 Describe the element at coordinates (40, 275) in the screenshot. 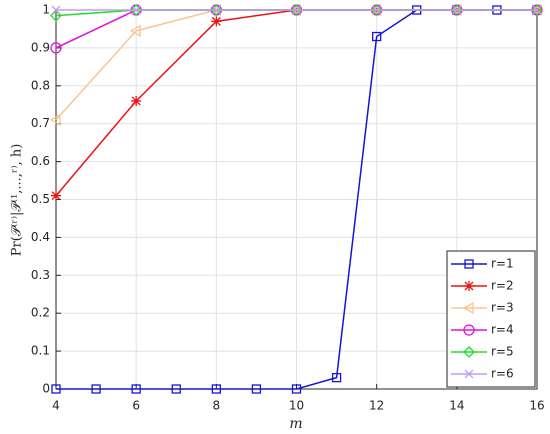

I see `y-tick-label: 0.3` at that location.